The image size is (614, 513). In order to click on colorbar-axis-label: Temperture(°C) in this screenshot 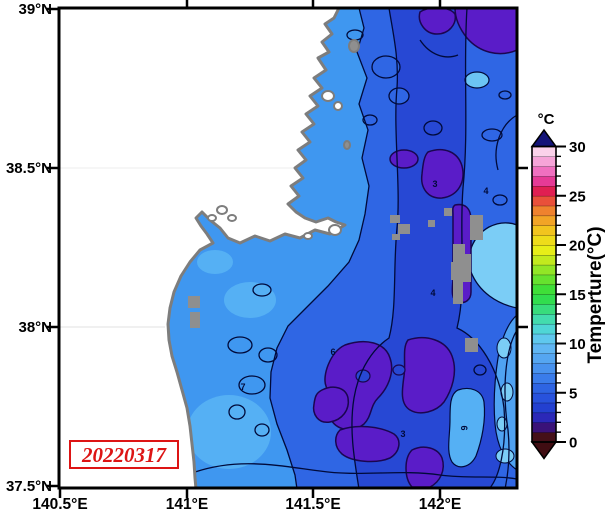, I will do `click(595, 294)`.